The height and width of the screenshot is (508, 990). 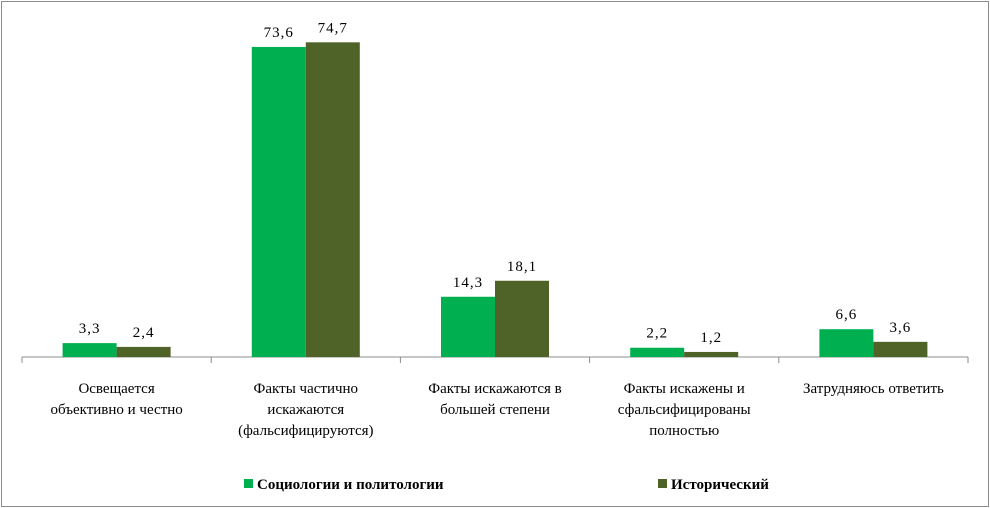 I want to click on category-label: Затрудняюсь ответить, so click(x=873, y=389).